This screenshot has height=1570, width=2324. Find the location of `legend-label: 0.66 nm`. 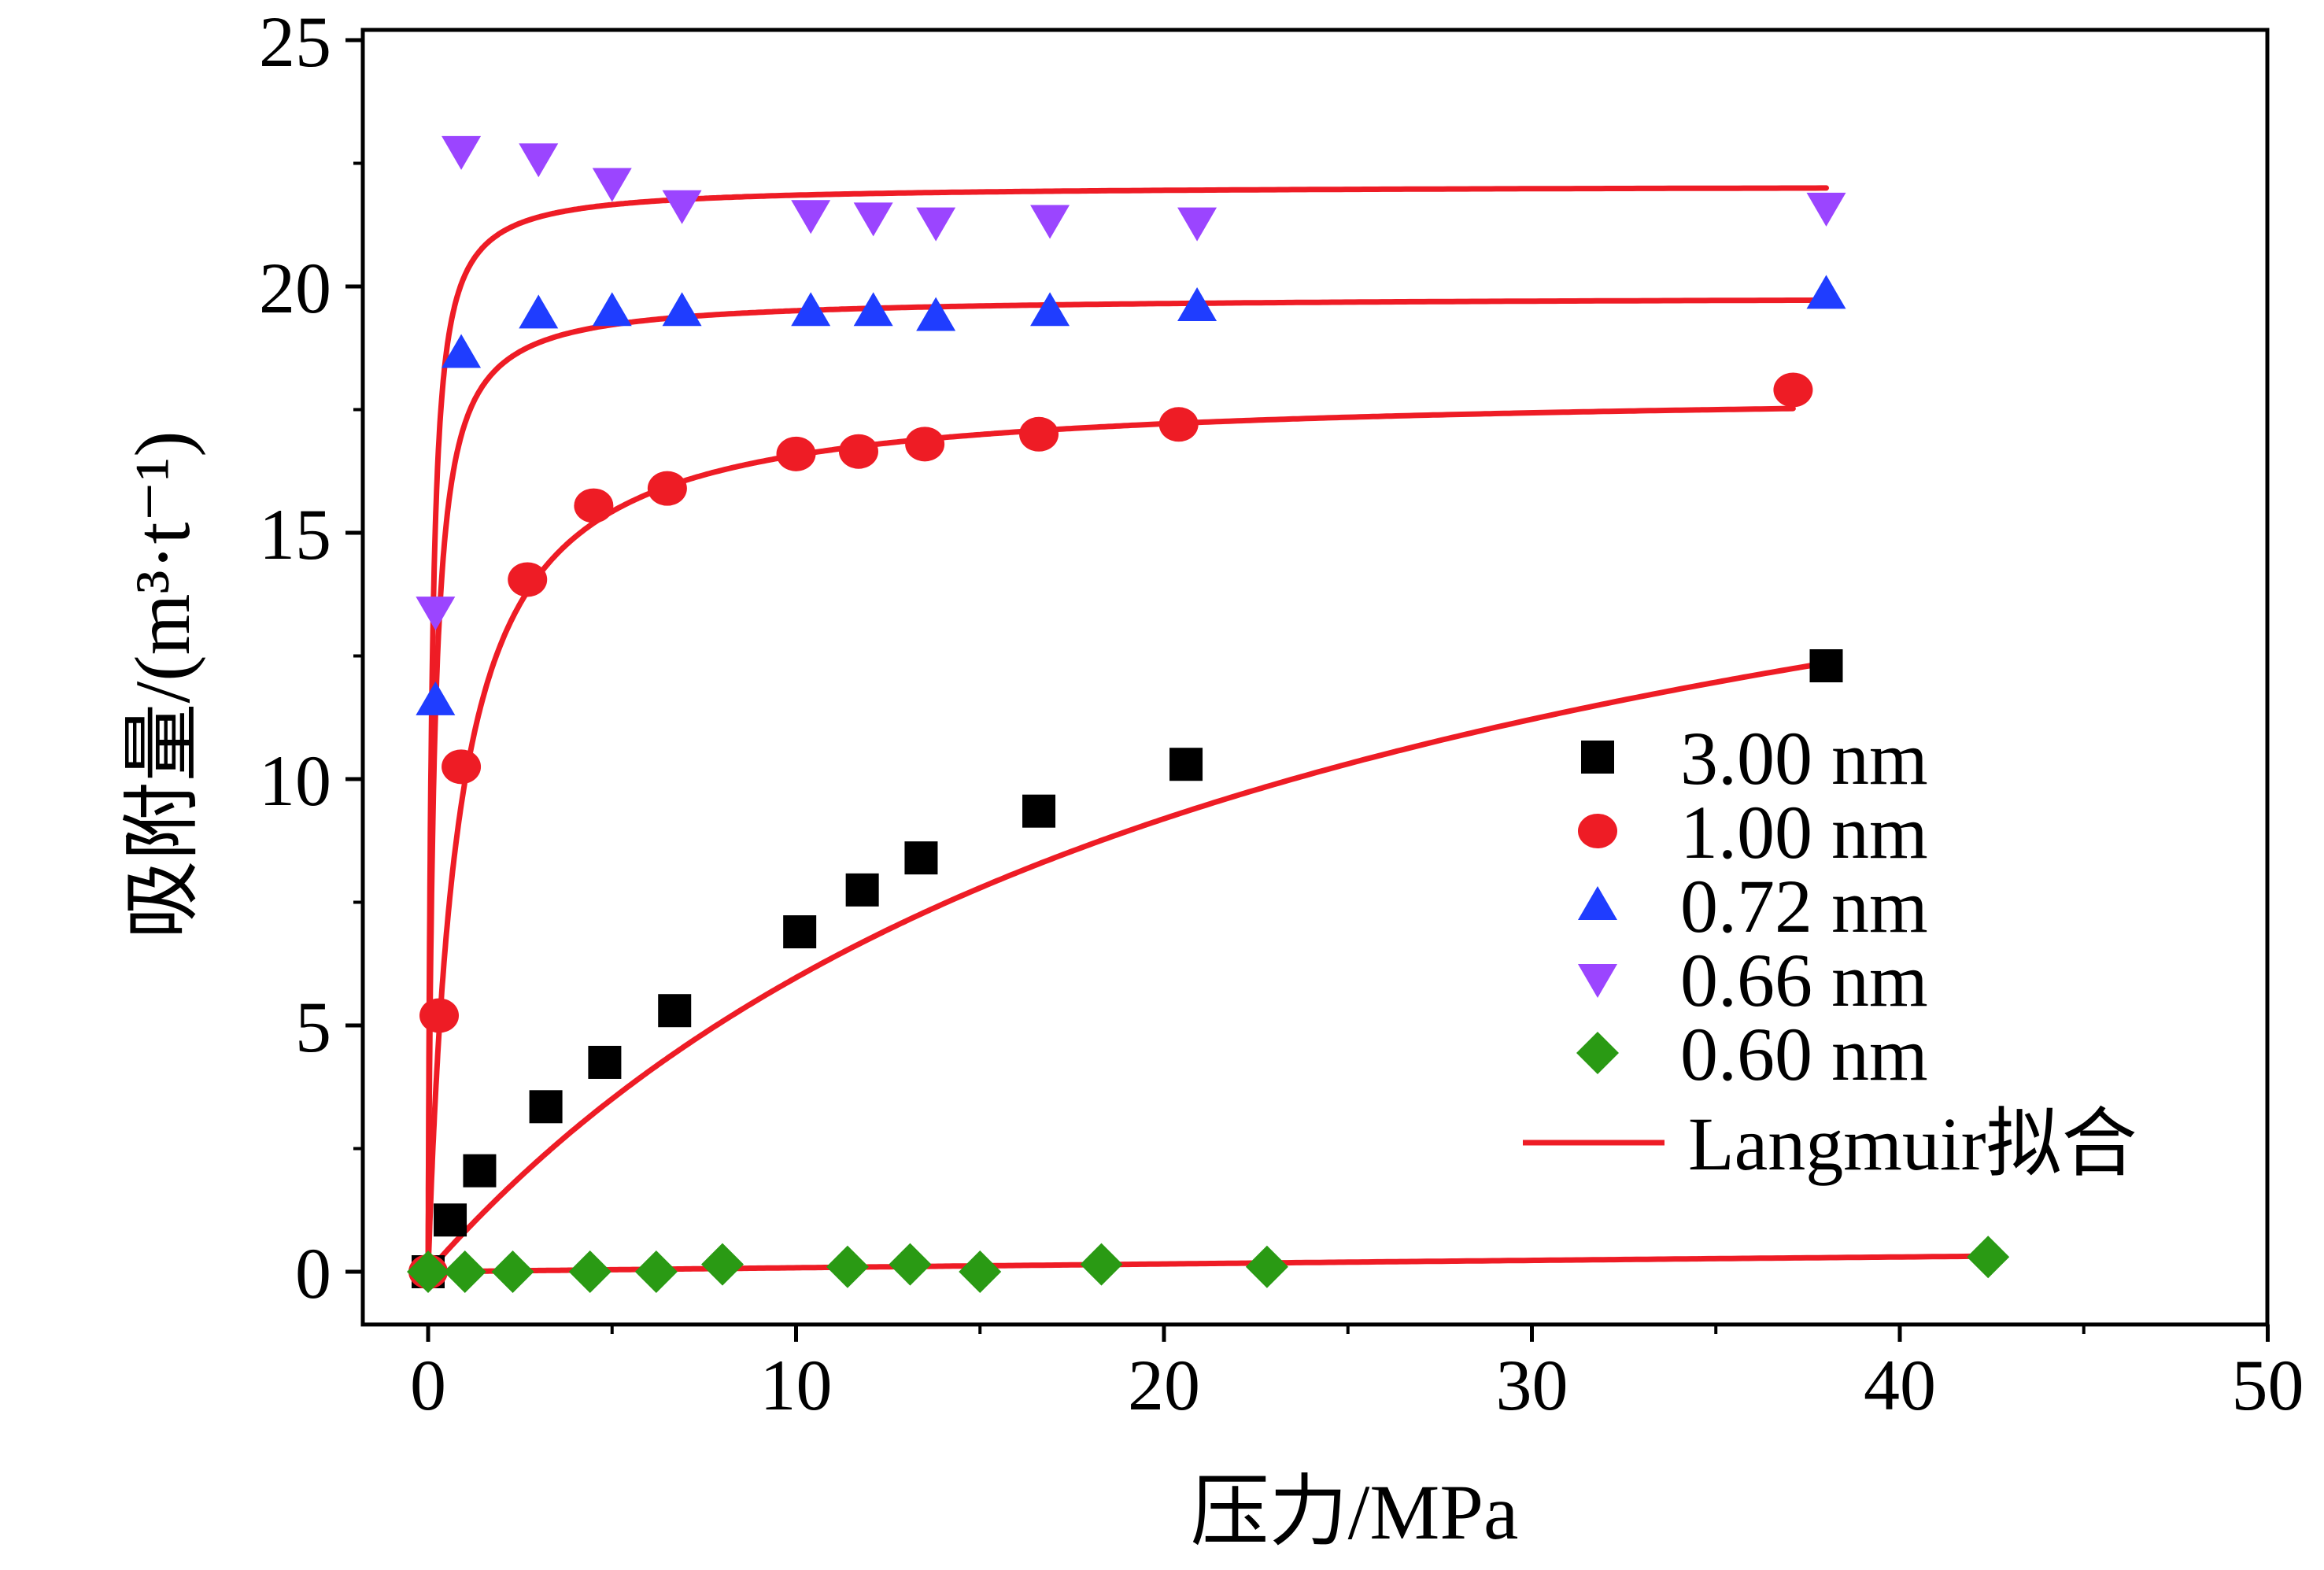

legend-label: 0.66 nm is located at coordinates (1804, 980).